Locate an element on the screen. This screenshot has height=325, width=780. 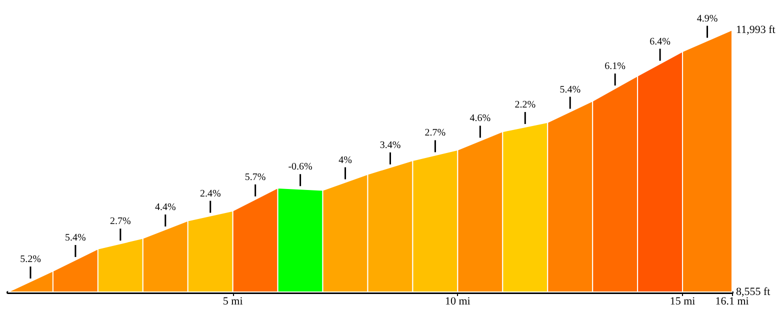
annotation: 6.1% is located at coordinates (615, 66).